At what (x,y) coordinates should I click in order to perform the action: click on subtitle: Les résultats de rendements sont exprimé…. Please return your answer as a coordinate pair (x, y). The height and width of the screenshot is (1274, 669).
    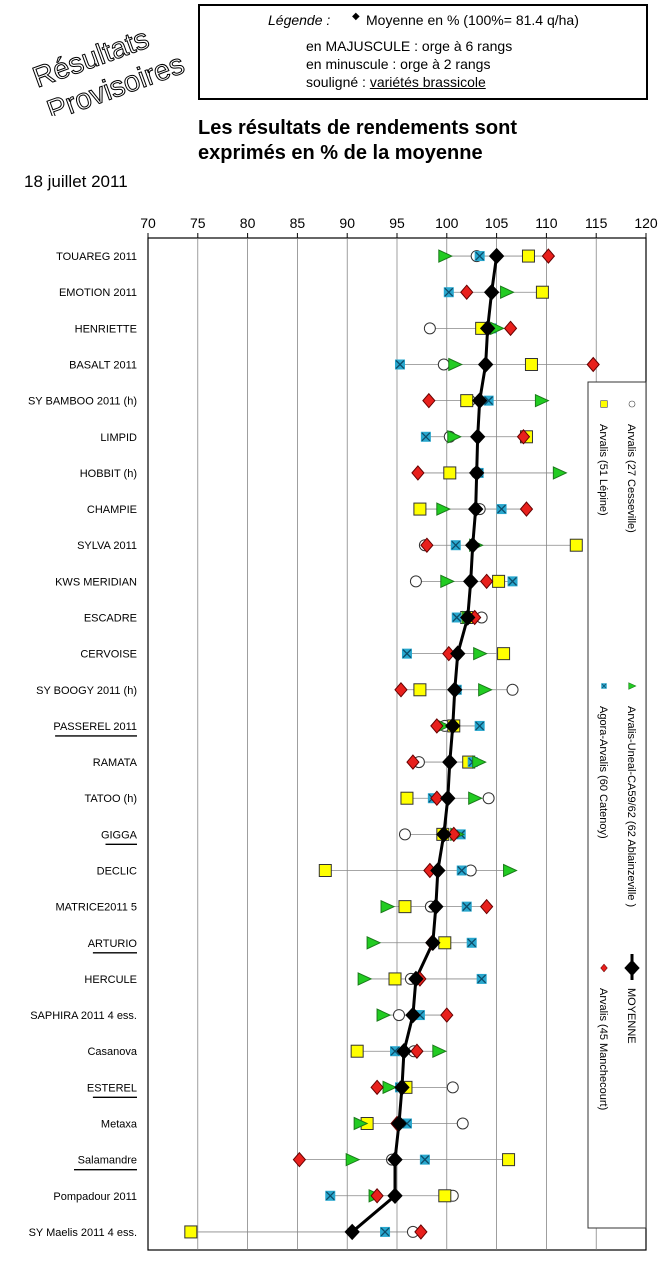
    Looking at the image, I should click on (357, 141).